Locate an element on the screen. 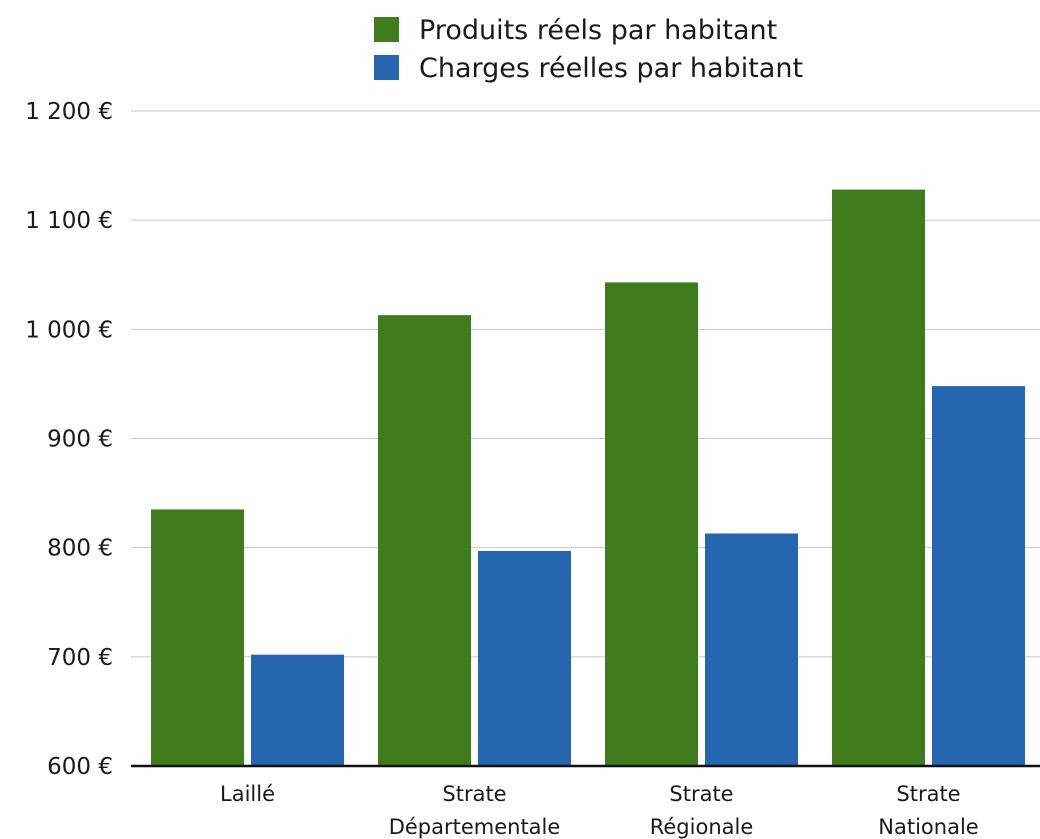  y-tick-label: 800 € is located at coordinates (80, 549).